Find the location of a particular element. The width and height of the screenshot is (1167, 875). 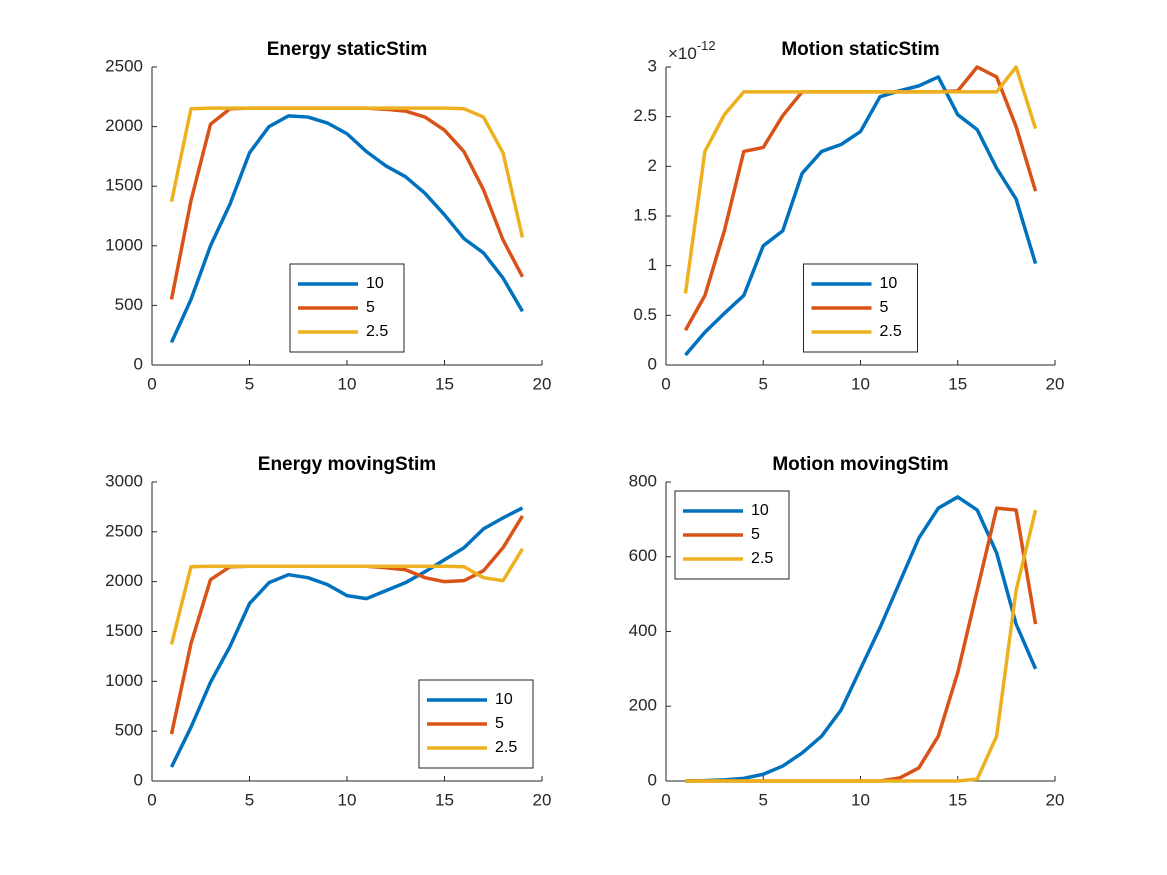

axis-multiplier-exponent: -12 is located at coordinates (706, 45).